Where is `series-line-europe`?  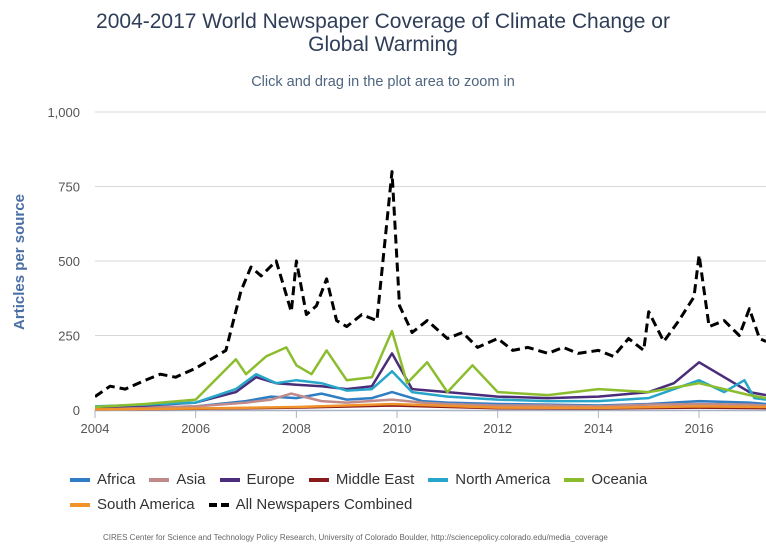 series-line-europe is located at coordinates (430, 380).